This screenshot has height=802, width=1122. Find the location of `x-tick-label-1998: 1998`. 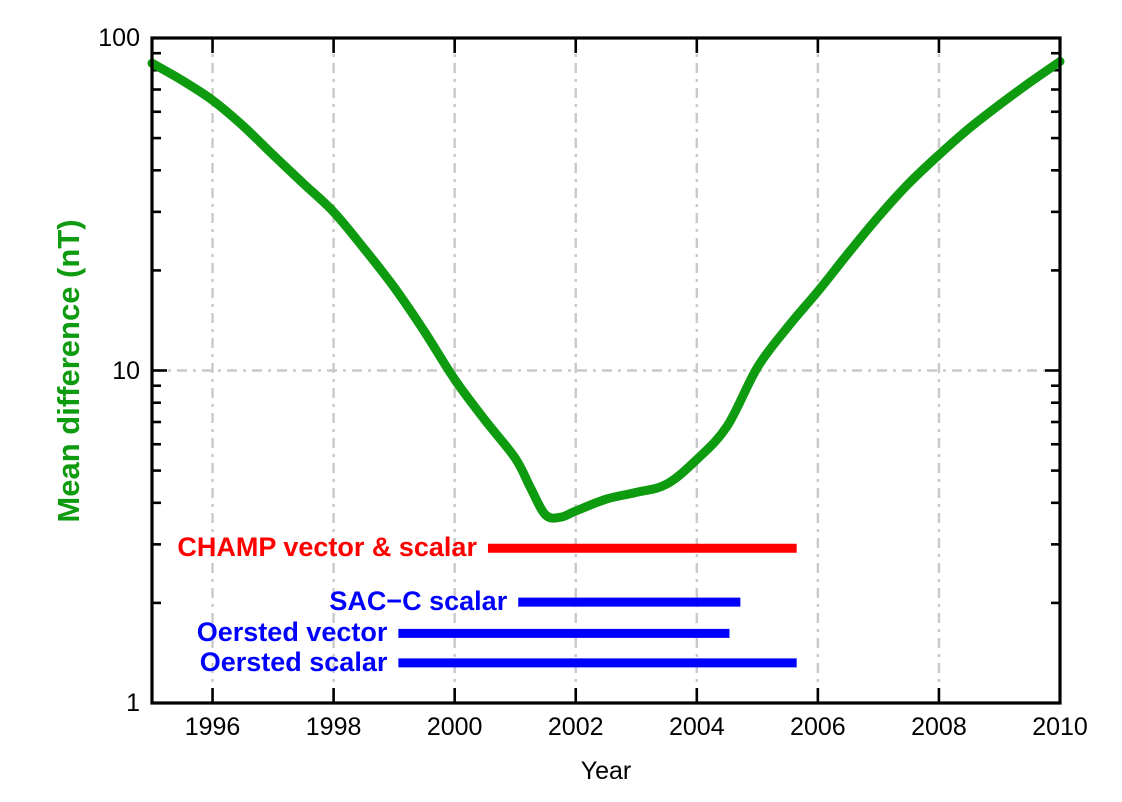

x-tick-label-1998: 1998 is located at coordinates (333, 727).